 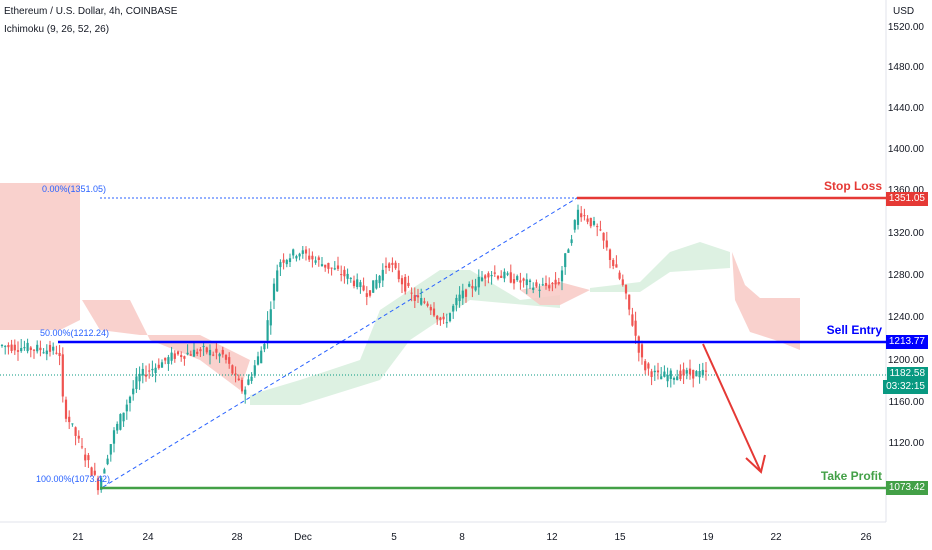 What do you see at coordinates (148, 537) in the screenshot?
I see `time-tick-label: 24` at bounding box center [148, 537].